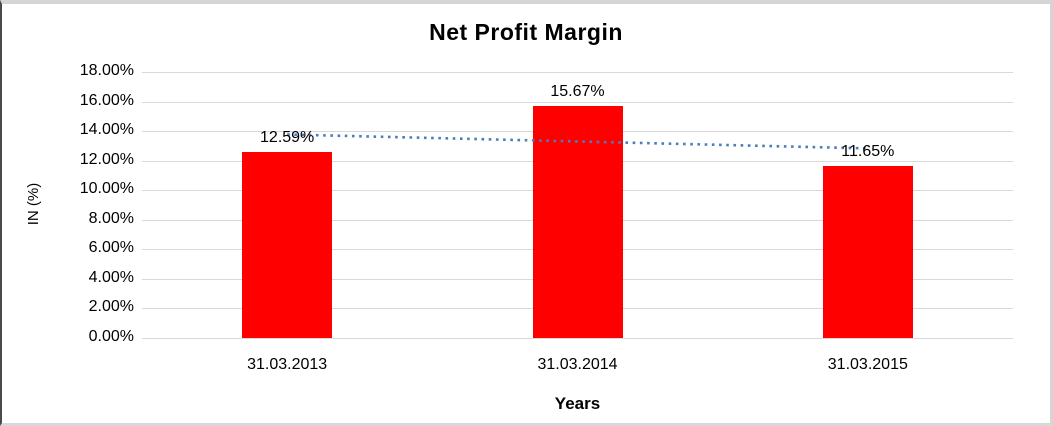 The width and height of the screenshot is (1053, 426). What do you see at coordinates (106, 189) in the screenshot?
I see `y-tick-label: 10.00%` at bounding box center [106, 189].